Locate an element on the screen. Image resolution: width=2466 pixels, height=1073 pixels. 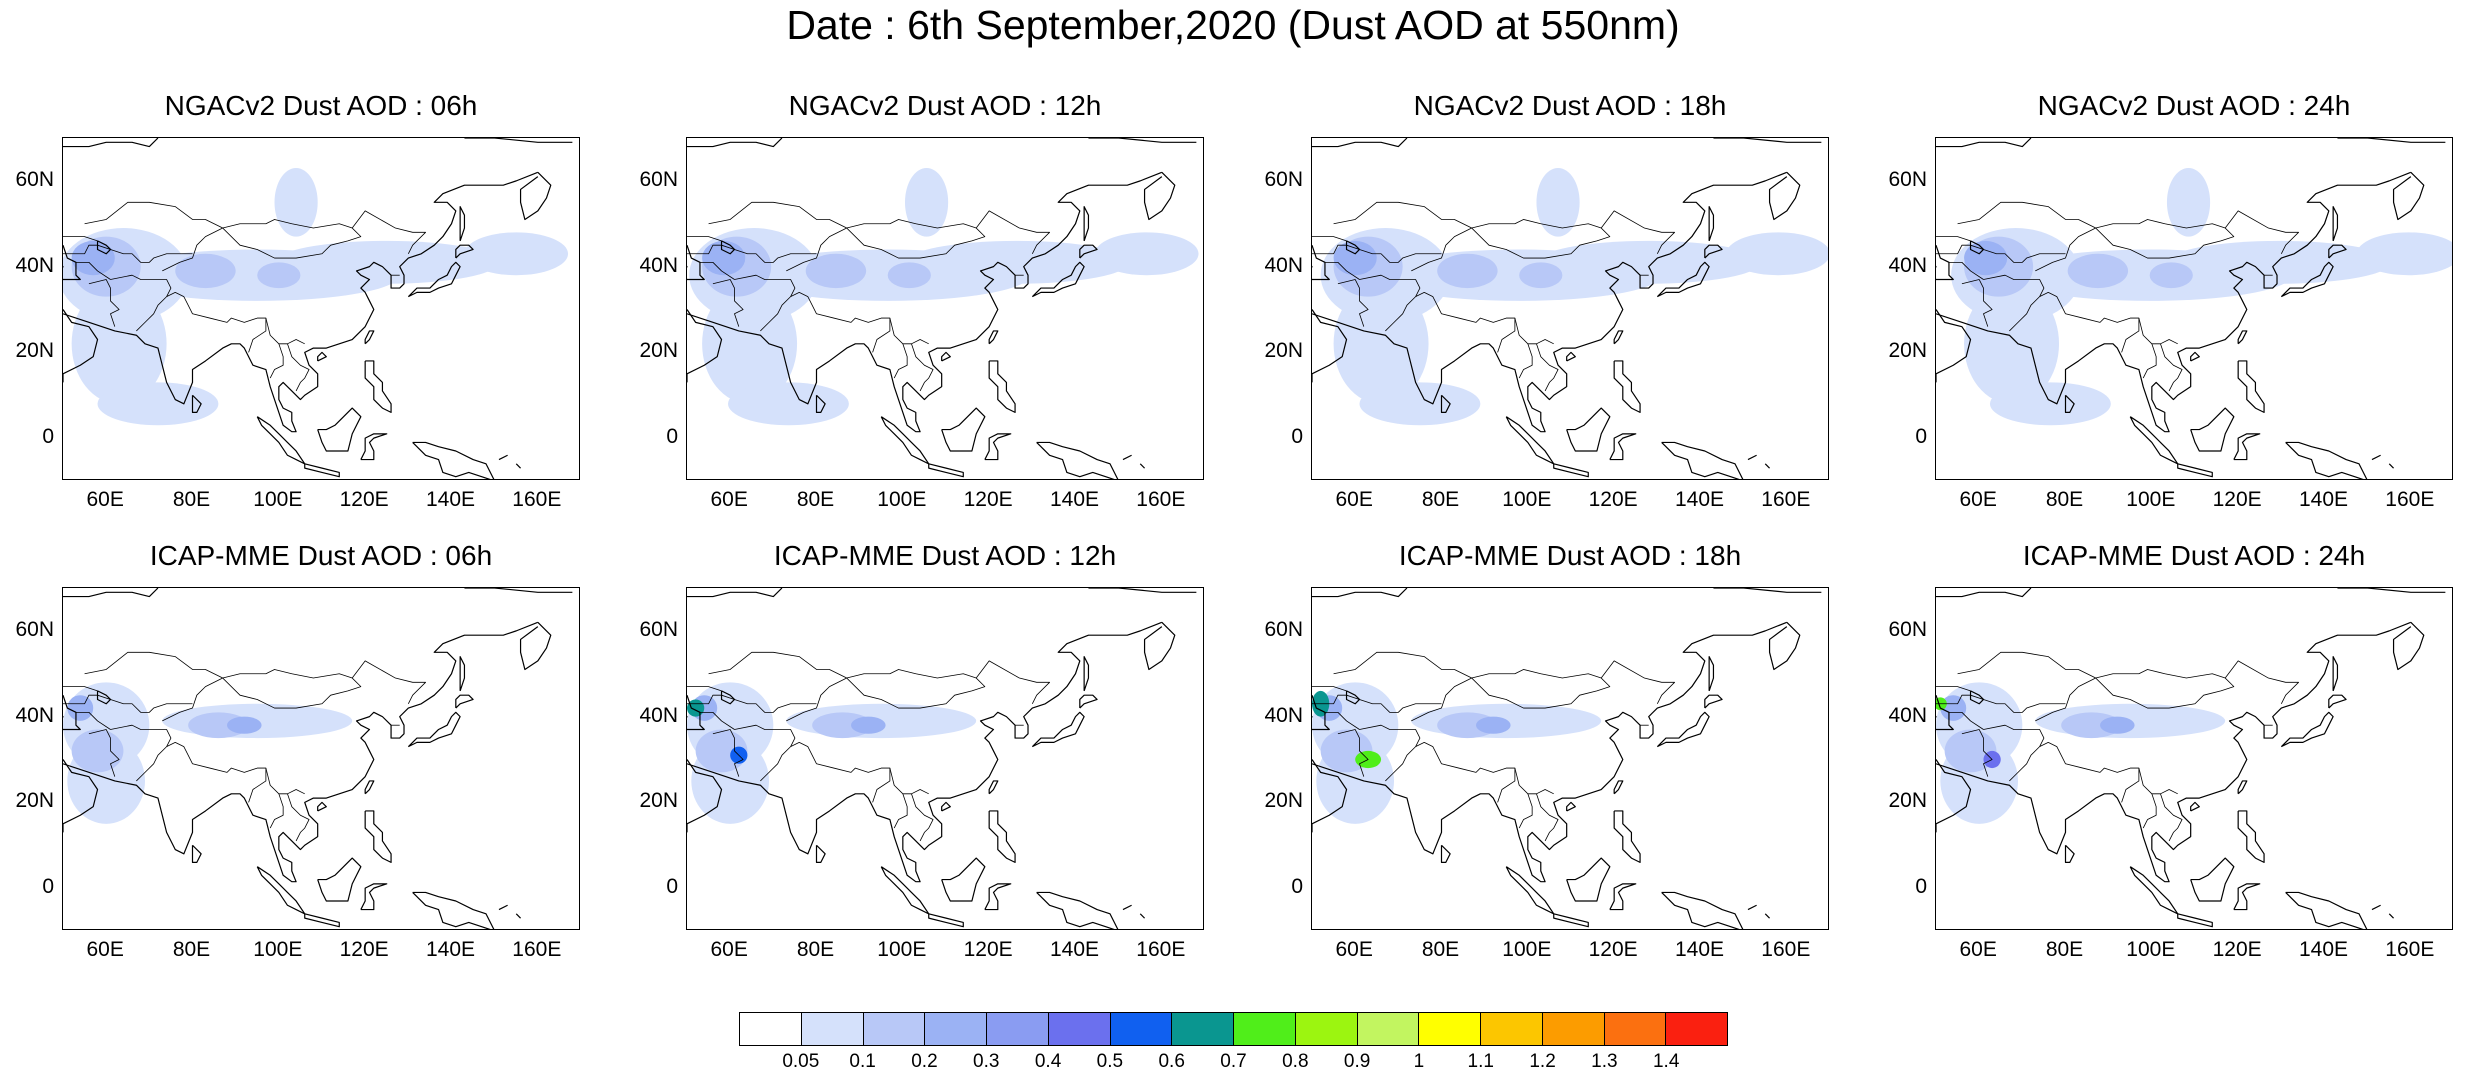
colorbar-label: 0.2 is located at coordinates (924, 1061).